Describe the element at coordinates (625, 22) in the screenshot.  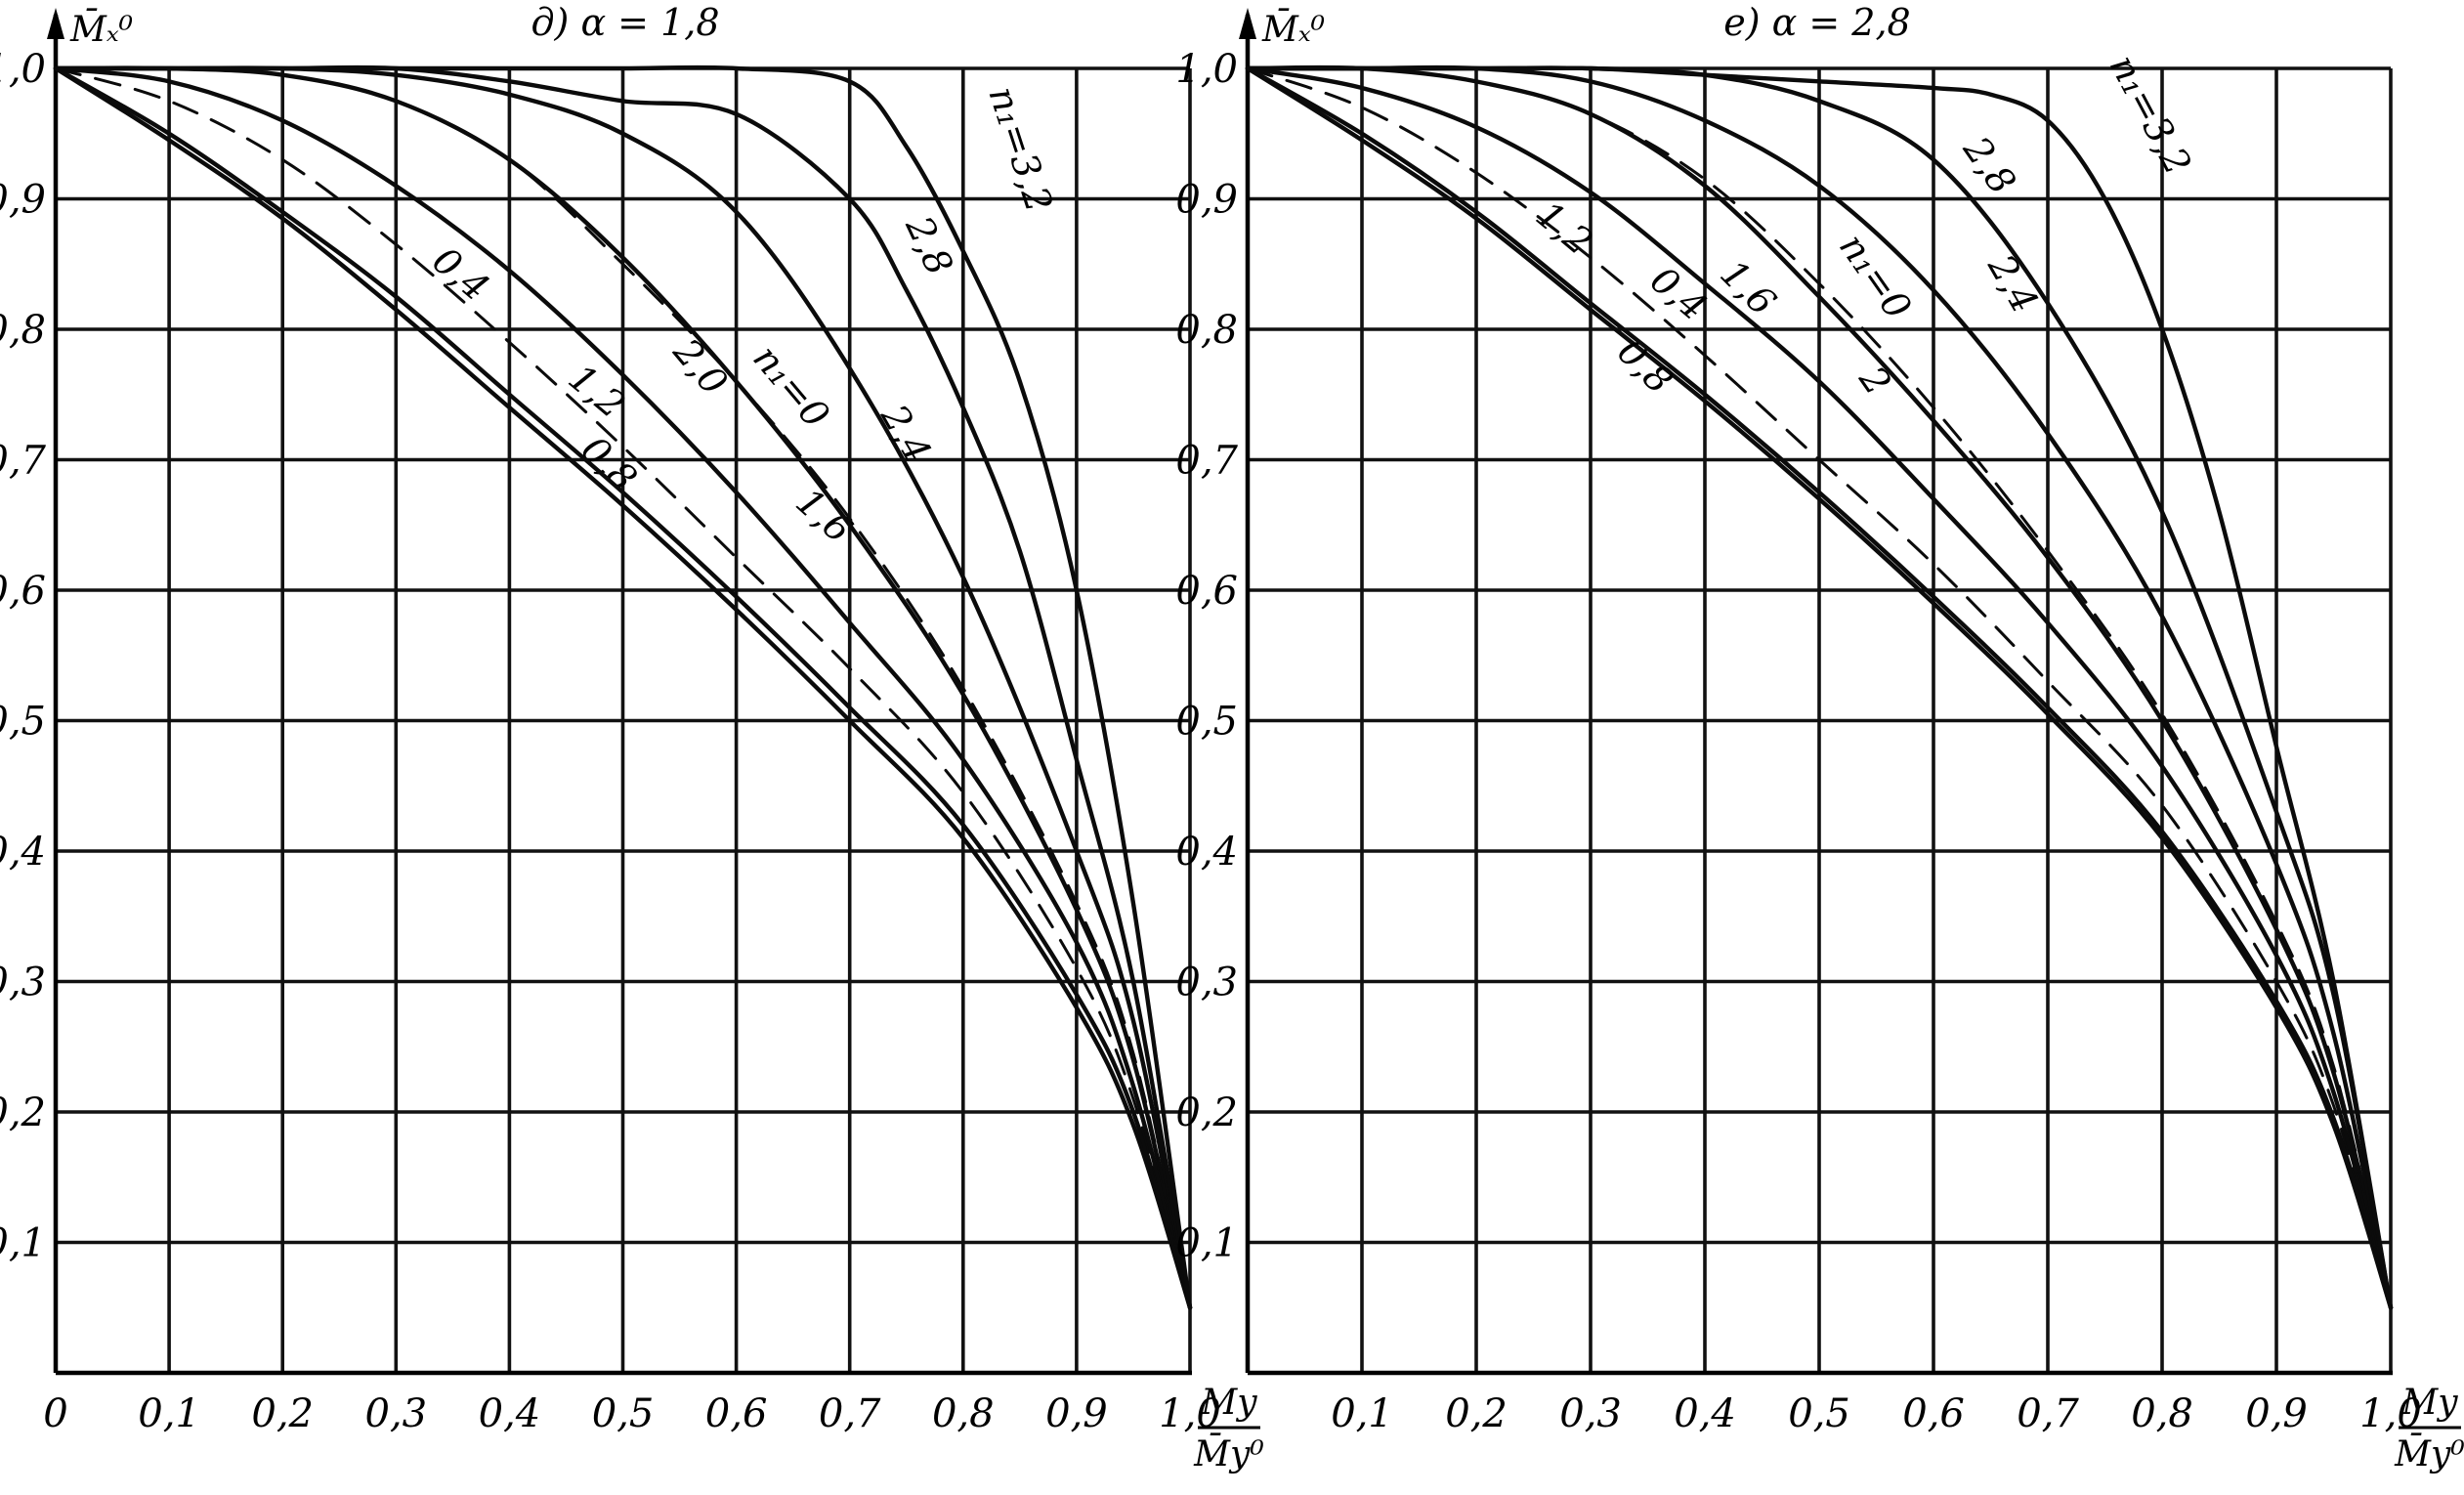
I see `chart-title: д) α = 1,8` at that location.